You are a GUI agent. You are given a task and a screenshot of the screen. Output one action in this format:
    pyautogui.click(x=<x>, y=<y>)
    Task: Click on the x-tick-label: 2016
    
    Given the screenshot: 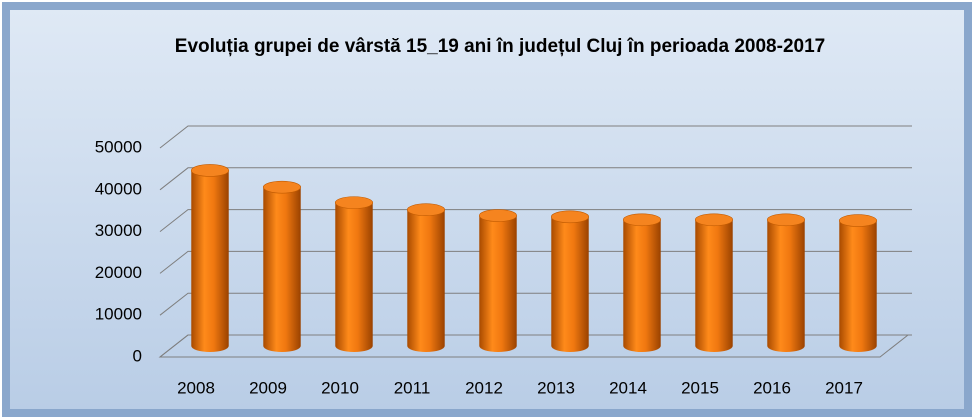 What is the action you would take?
    pyautogui.click(x=772, y=387)
    